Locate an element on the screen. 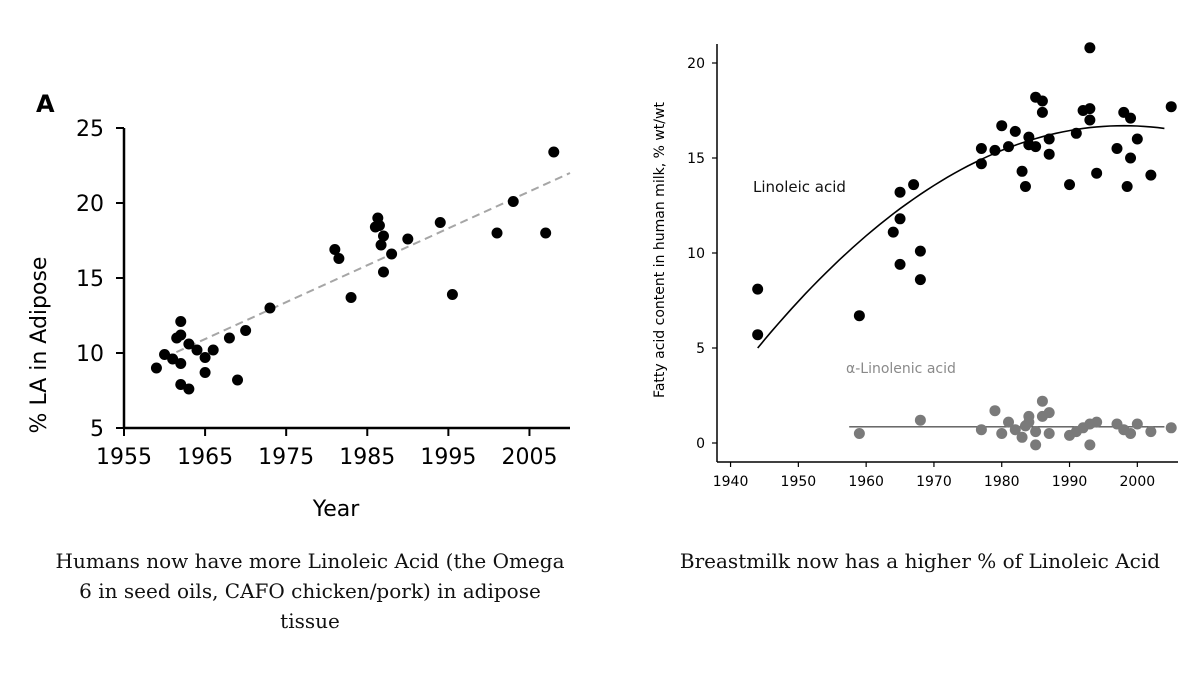 Image resolution: width=1200 pixels, height=675 pixels. x-tick-label: 2005 is located at coordinates (529, 457).